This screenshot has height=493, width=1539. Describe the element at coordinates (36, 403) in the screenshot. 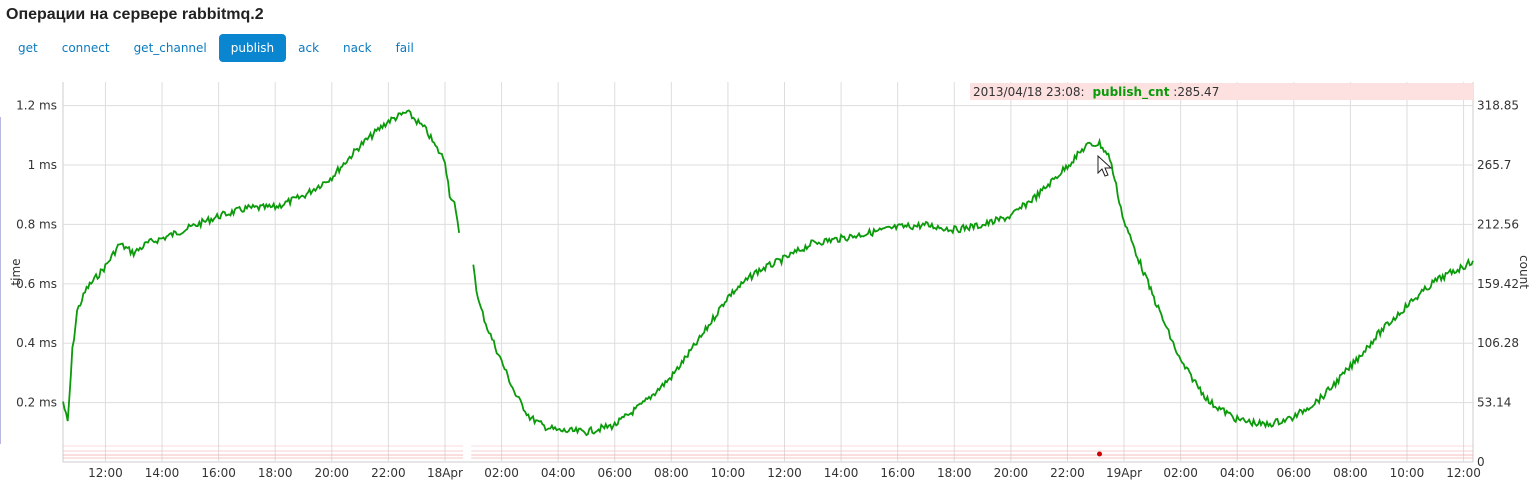

I see `left-tick-label: 0.2 ms` at that location.